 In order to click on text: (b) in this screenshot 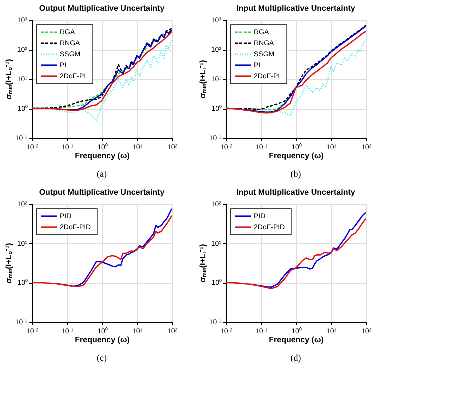, I will do `click(296, 174)`.